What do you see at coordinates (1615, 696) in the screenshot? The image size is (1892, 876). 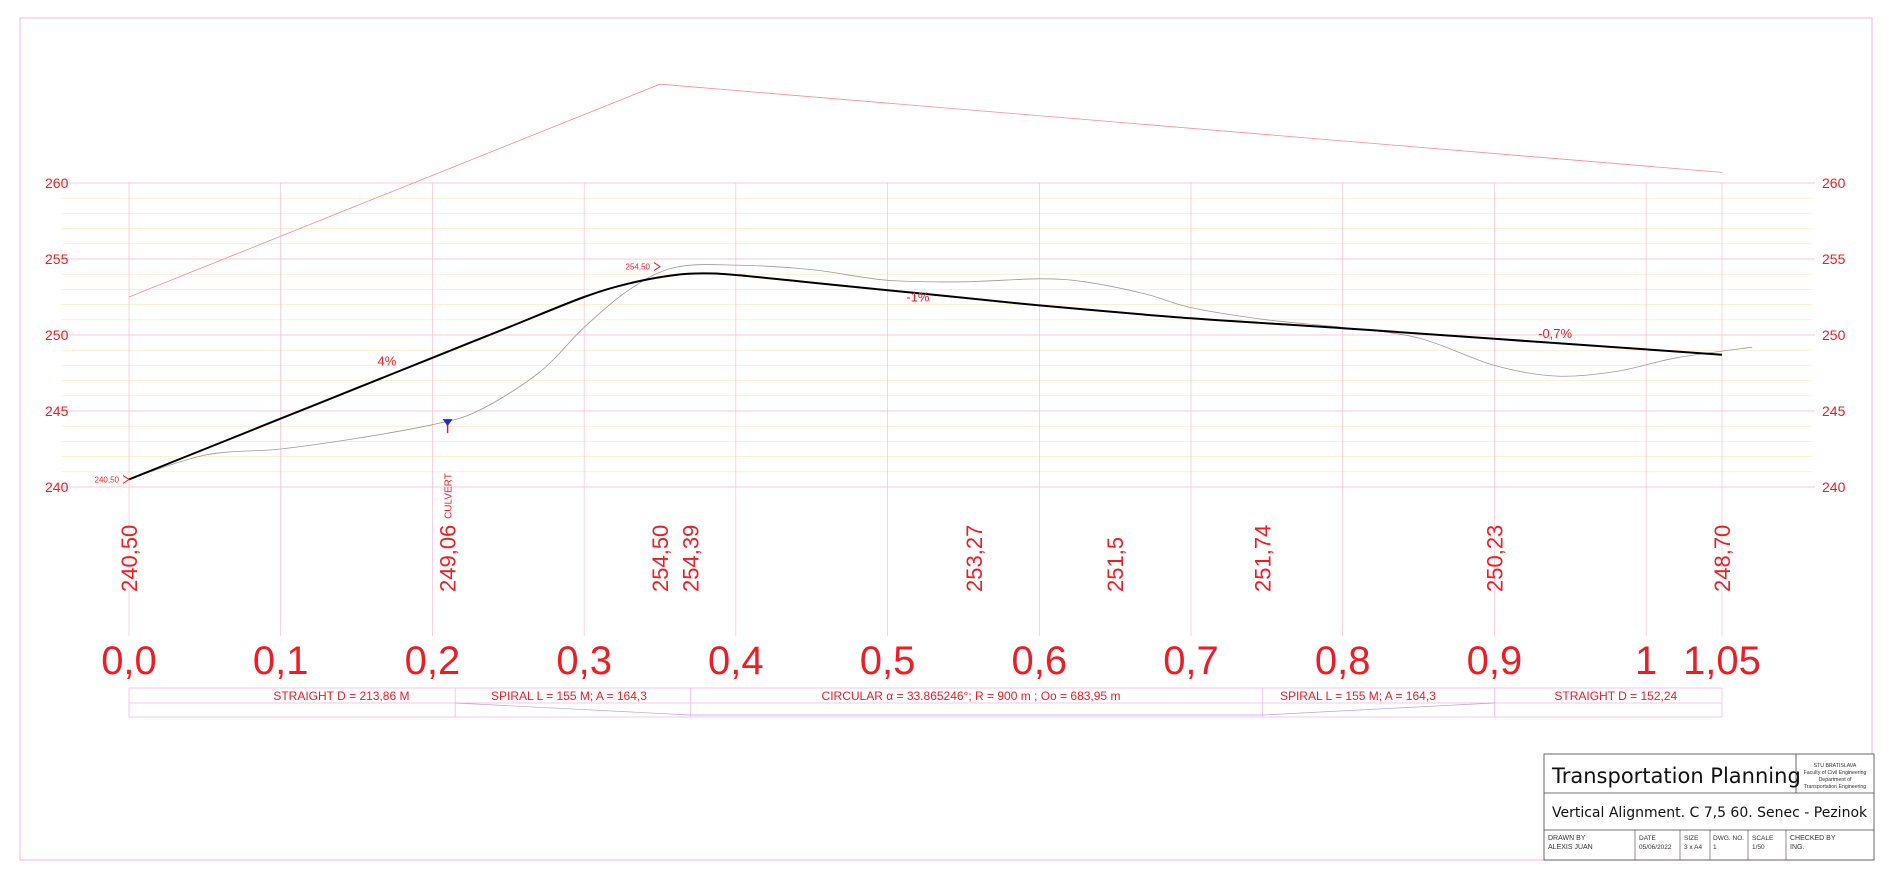 I see `alignment-band-label: STRAIGHT D = 152,24` at bounding box center [1615, 696].